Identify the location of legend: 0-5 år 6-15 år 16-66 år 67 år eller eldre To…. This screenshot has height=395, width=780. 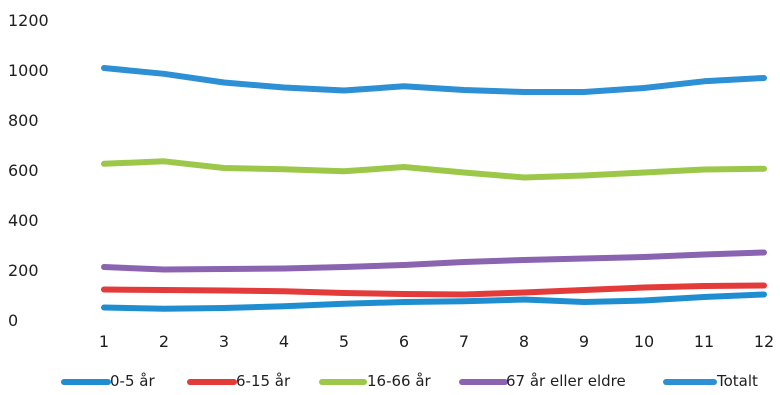
(409, 381).